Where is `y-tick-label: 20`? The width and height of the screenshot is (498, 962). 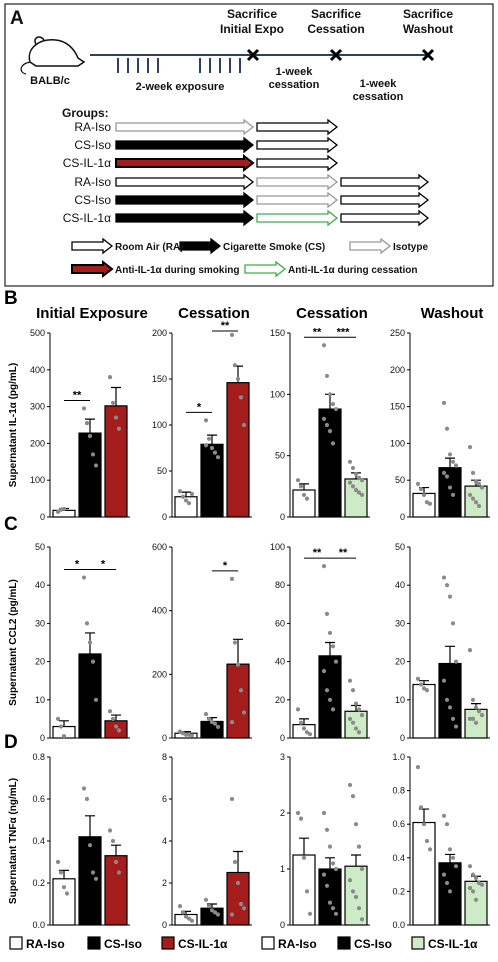 y-tick-label: 20 is located at coordinates (400, 662).